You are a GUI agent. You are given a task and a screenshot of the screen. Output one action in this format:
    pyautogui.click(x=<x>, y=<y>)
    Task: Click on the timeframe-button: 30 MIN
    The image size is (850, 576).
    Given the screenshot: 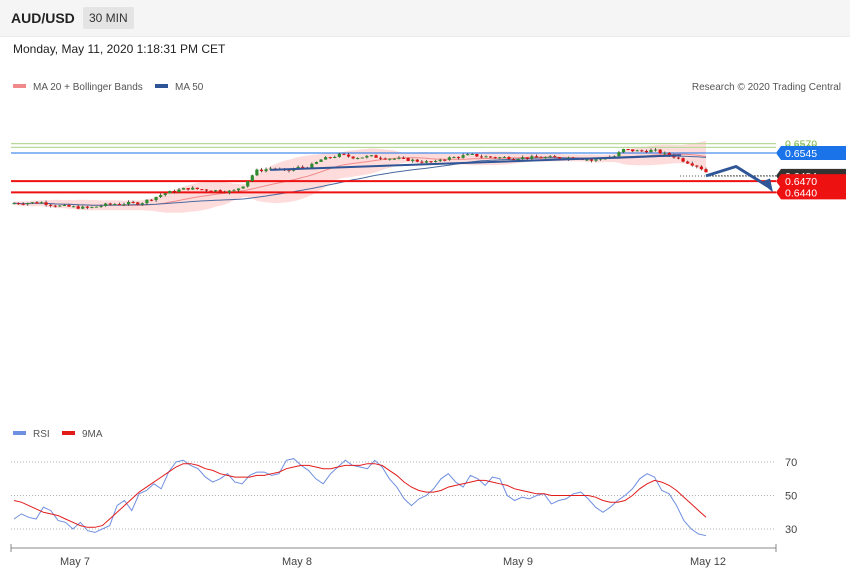 What is the action you would take?
    pyautogui.click(x=108, y=18)
    